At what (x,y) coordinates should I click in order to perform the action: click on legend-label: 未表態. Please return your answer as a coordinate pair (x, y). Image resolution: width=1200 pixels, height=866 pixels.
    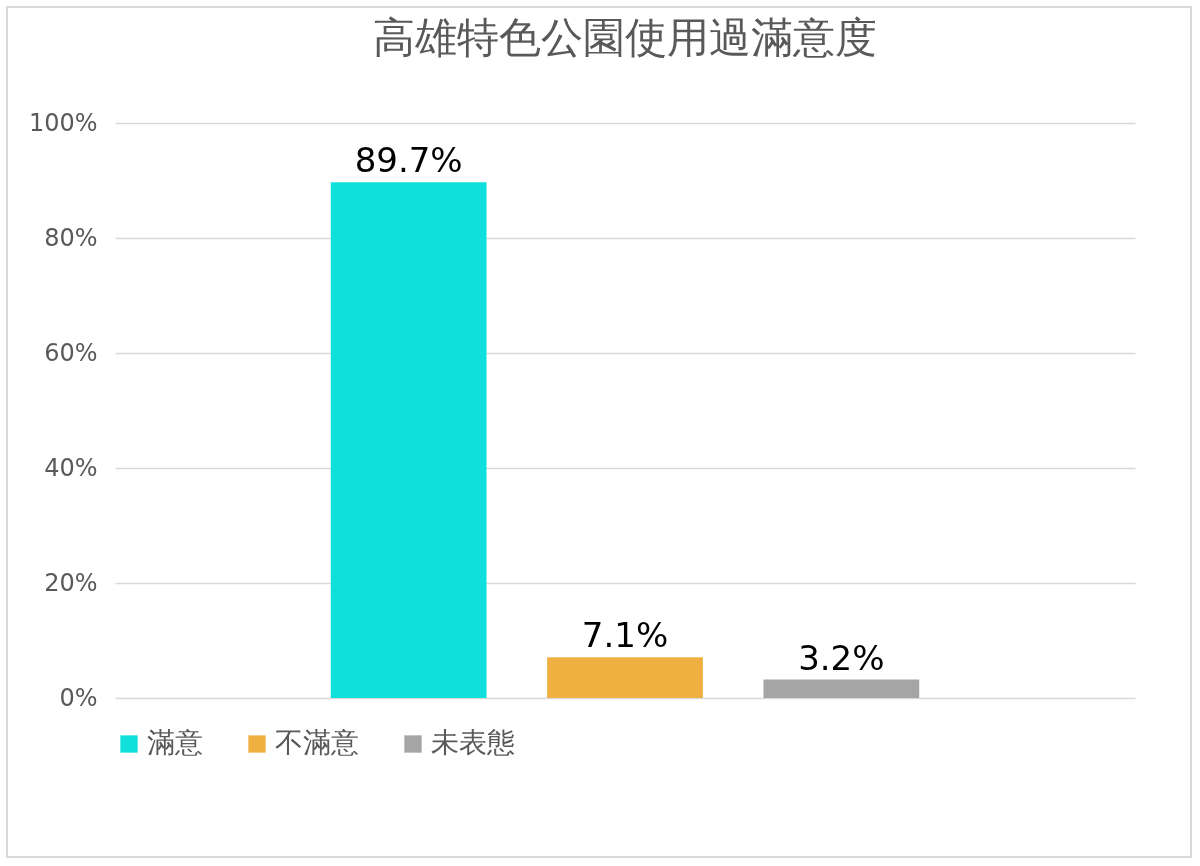
    Looking at the image, I should click on (473, 742).